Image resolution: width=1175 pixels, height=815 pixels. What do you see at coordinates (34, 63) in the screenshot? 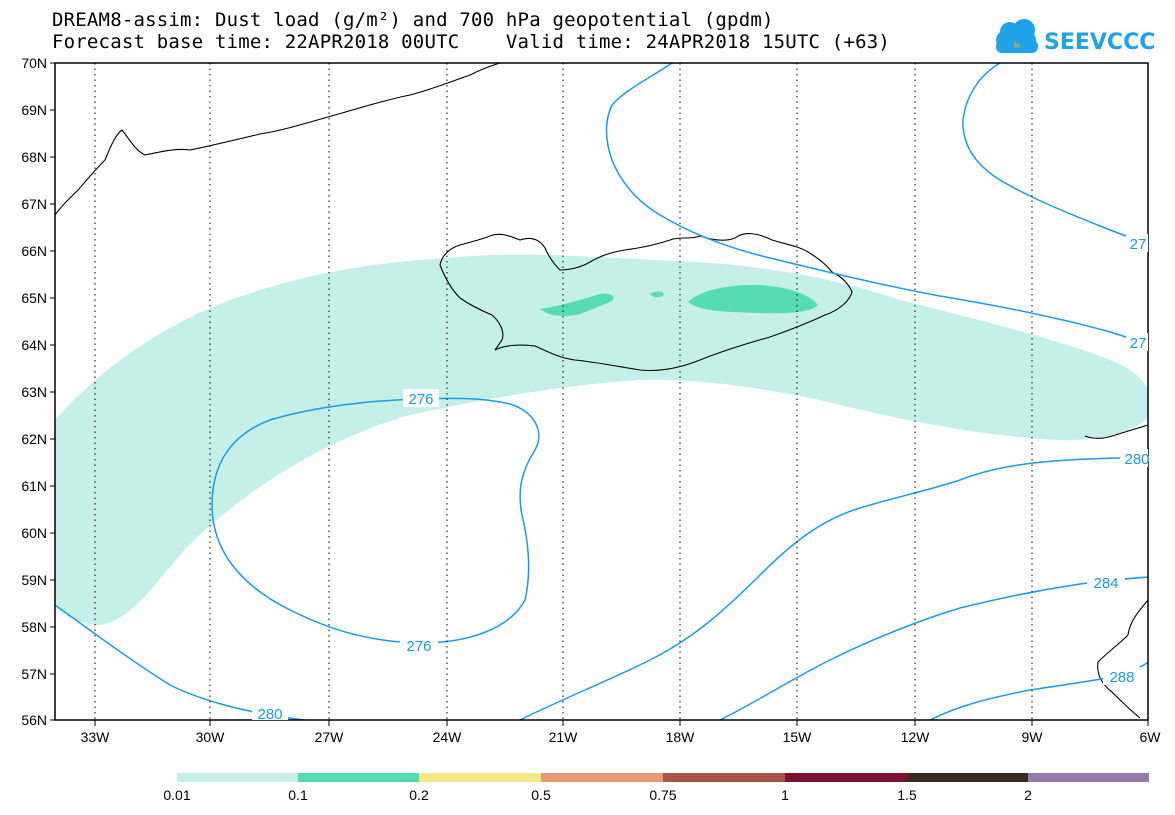
I see `lat-label: 70N` at bounding box center [34, 63].